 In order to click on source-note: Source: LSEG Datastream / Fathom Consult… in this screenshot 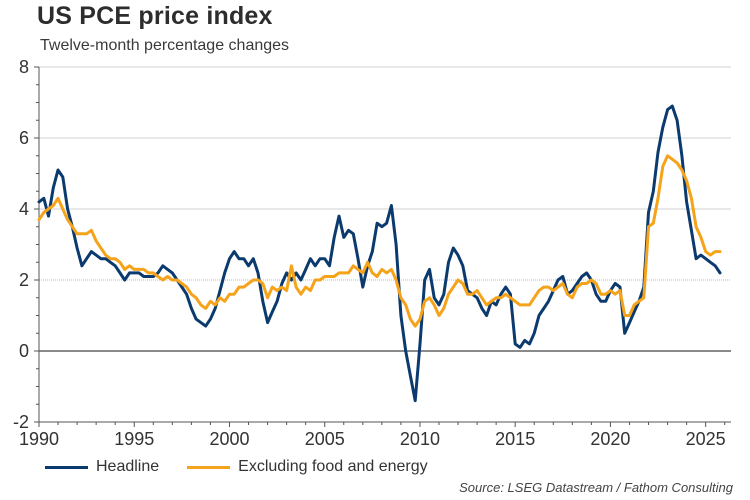, I will do `click(596, 487)`.